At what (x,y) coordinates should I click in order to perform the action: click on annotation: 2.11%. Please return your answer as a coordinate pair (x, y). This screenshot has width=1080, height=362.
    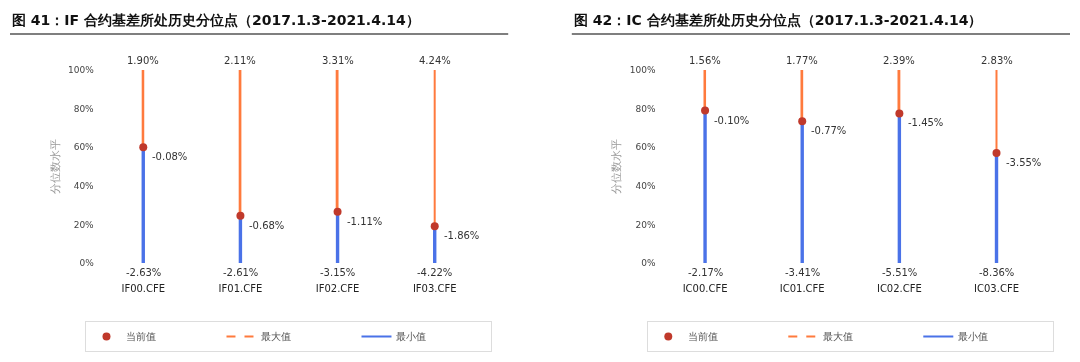
    Looking at the image, I should click on (240, 60).